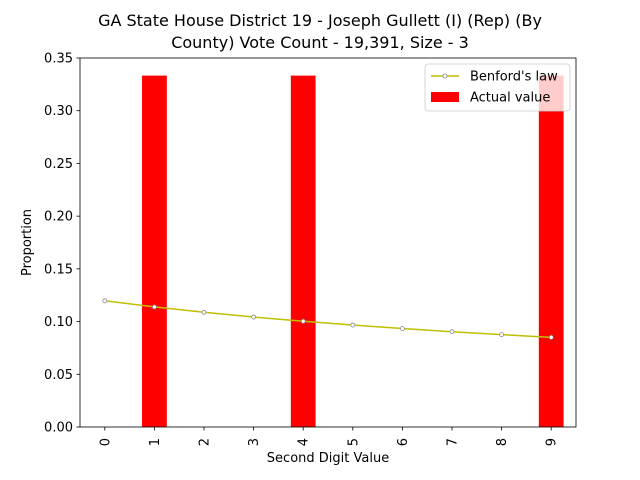  Describe the element at coordinates (58, 217) in the screenshot. I see `y-tick-label: 0.20` at that location.